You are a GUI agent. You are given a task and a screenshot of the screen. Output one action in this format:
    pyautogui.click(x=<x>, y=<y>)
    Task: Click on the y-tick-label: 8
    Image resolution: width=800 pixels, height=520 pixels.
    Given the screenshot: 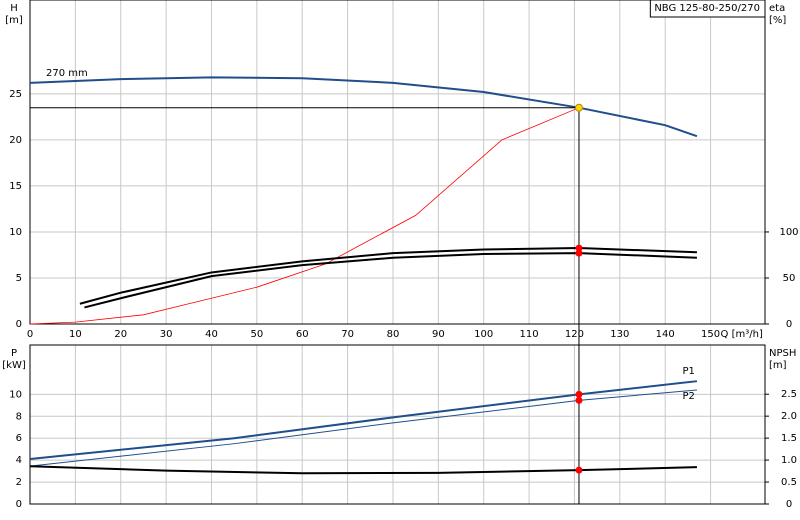 What is the action you would take?
    pyautogui.click(x=19, y=416)
    